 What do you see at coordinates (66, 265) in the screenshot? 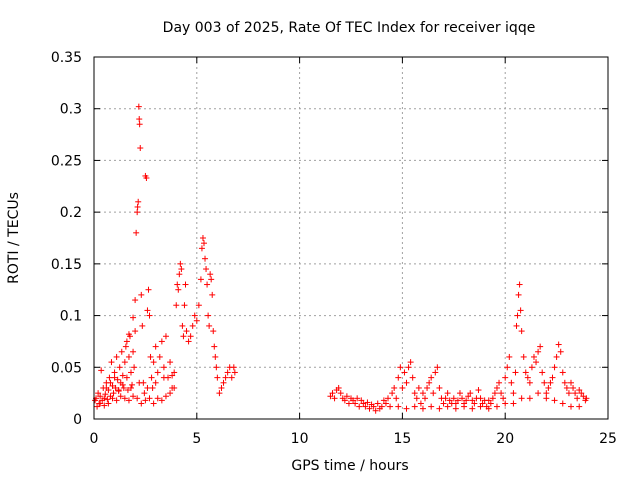
I see `y-tick-label: 0.15` at bounding box center [66, 265].